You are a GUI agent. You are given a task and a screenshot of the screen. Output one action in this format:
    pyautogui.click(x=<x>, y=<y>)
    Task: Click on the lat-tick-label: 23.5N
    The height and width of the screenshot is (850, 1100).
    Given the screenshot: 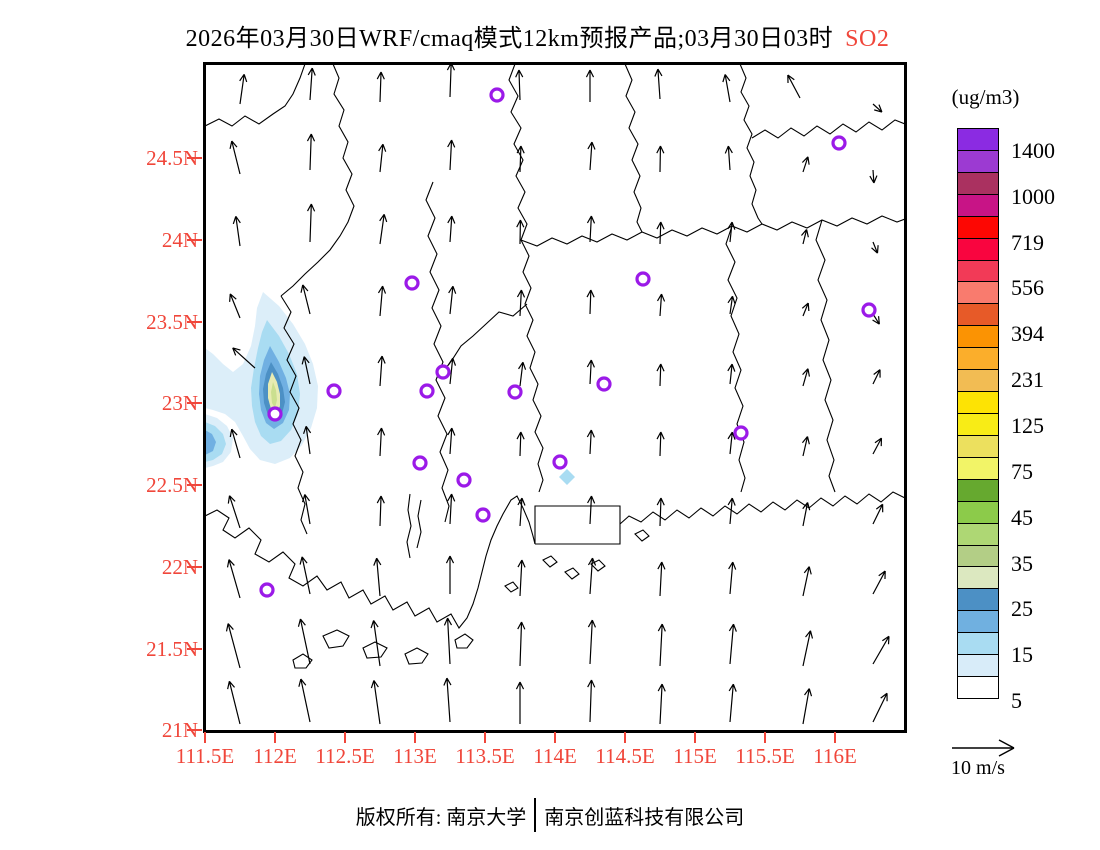 What is the action you would take?
    pyautogui.click(x=172, y=322)
    